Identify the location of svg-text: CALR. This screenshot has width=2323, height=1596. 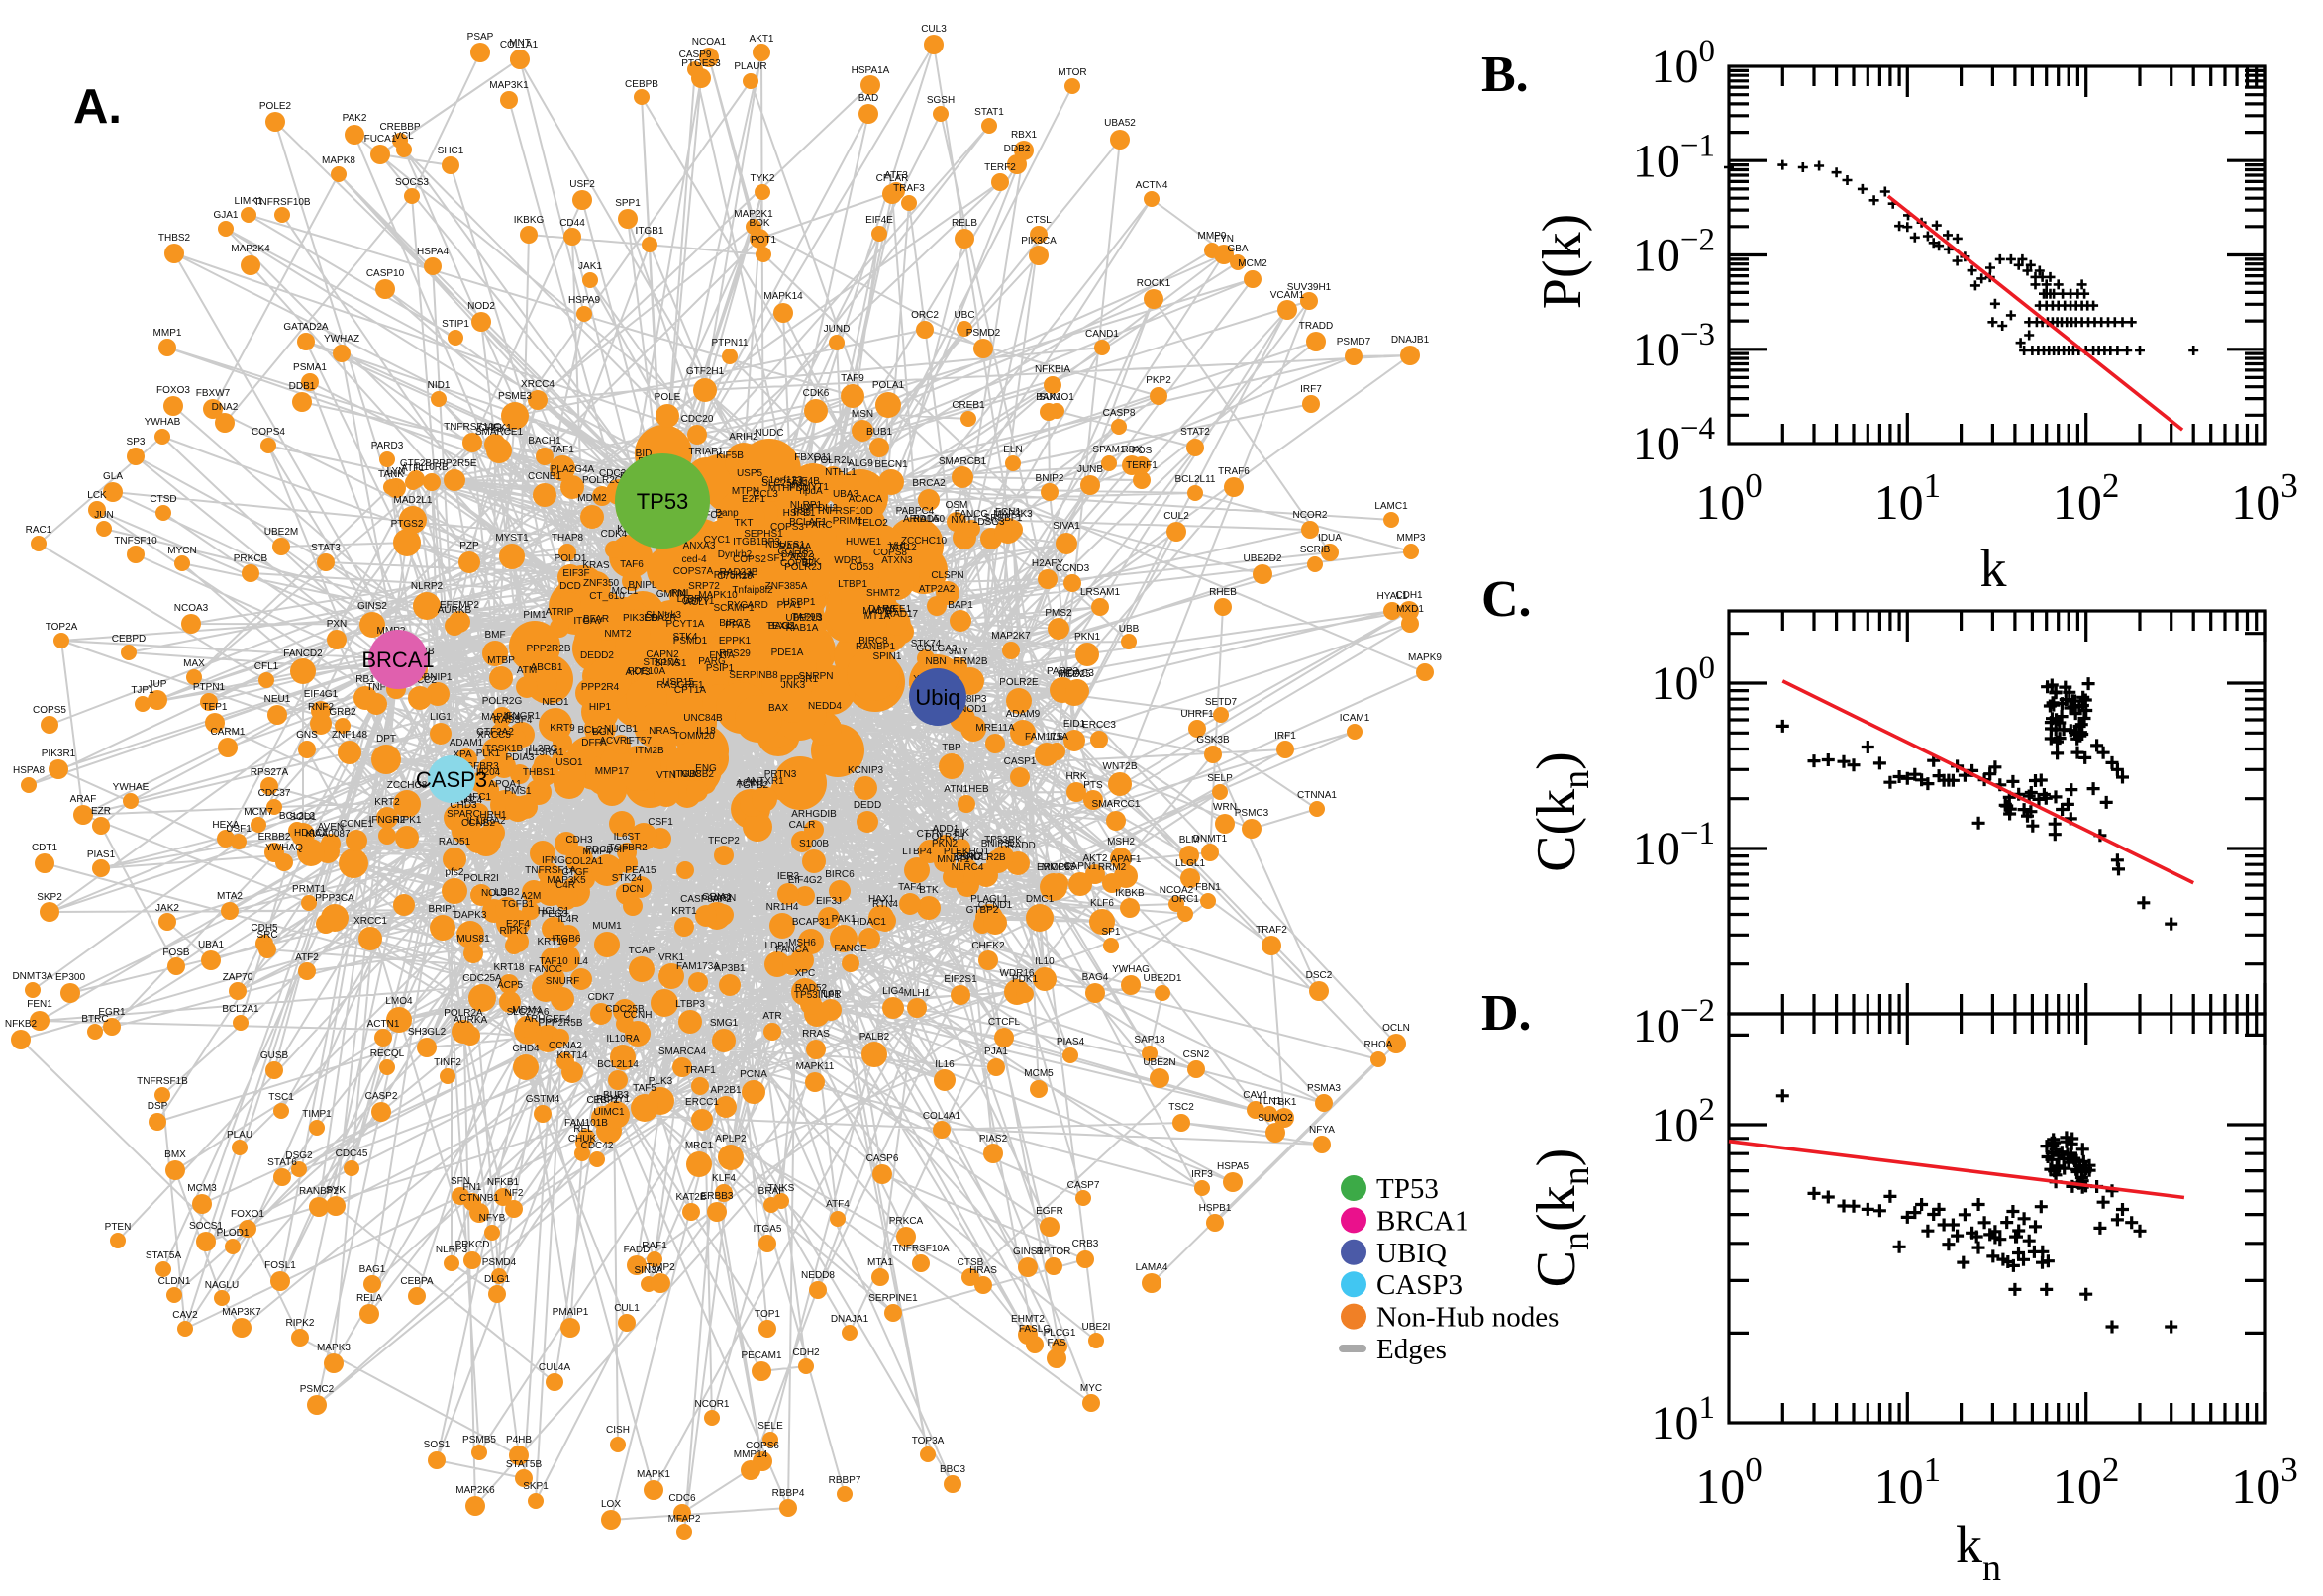
(802, 825).